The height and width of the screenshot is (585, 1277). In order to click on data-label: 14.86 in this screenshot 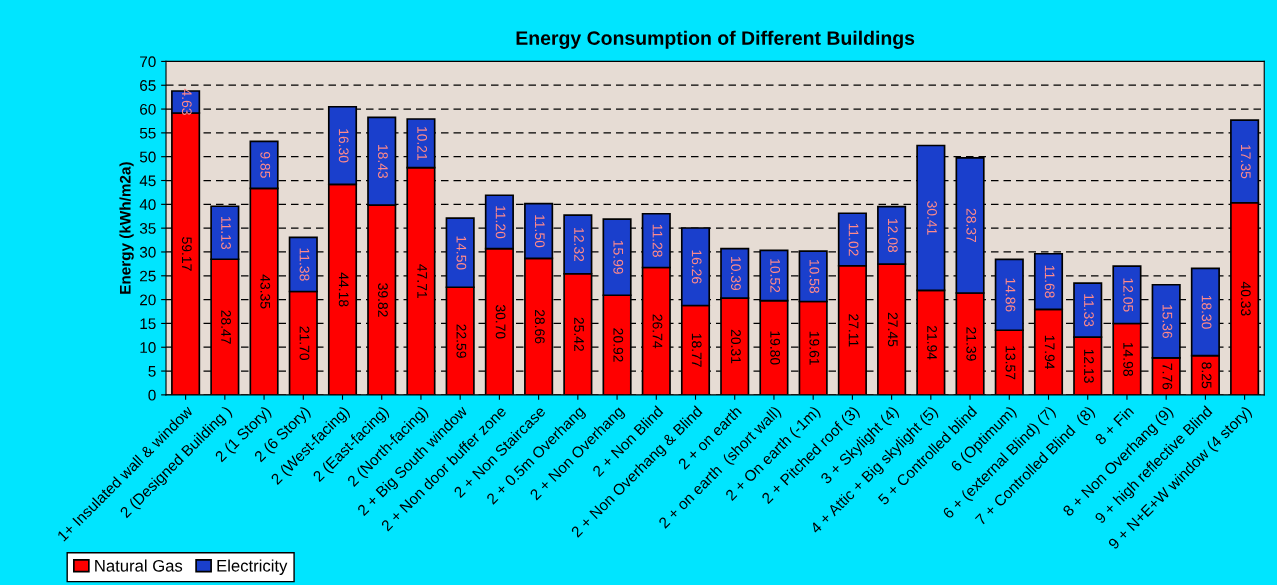, I will do `click(1010, 295)`.